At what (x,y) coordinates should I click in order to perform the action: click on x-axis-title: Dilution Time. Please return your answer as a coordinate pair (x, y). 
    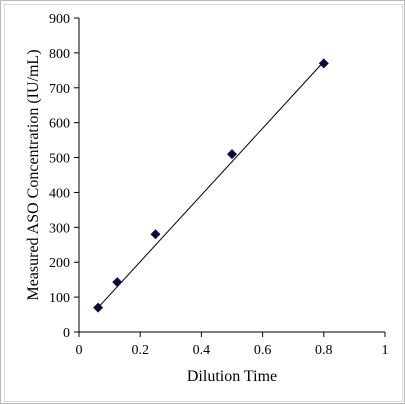
    Looking at the image, I should click on (232, 376).